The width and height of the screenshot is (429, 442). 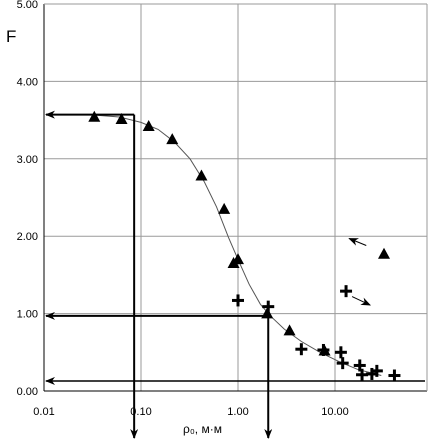 What do you see at coordinates (237, 412) in the screenshot?
I see `x-tick-label: 1.00` at bounding box center [237, 412].